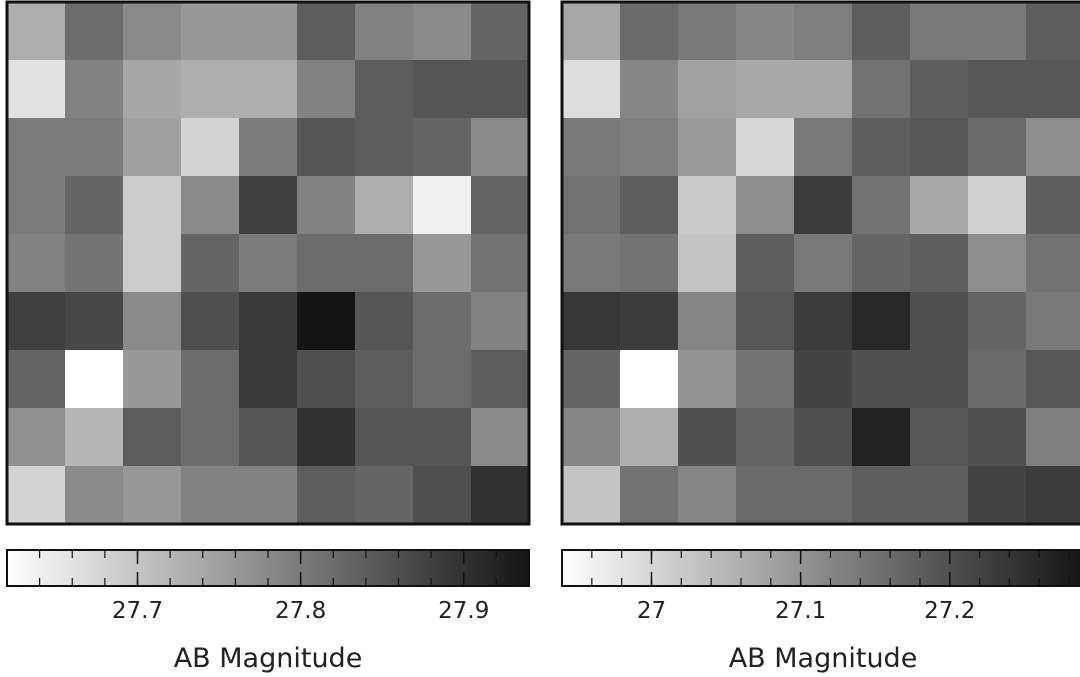 The height and width of the screenshot is (677, 1080). I want to click on heatmap-cell-r3-c6, so click(939, 205).